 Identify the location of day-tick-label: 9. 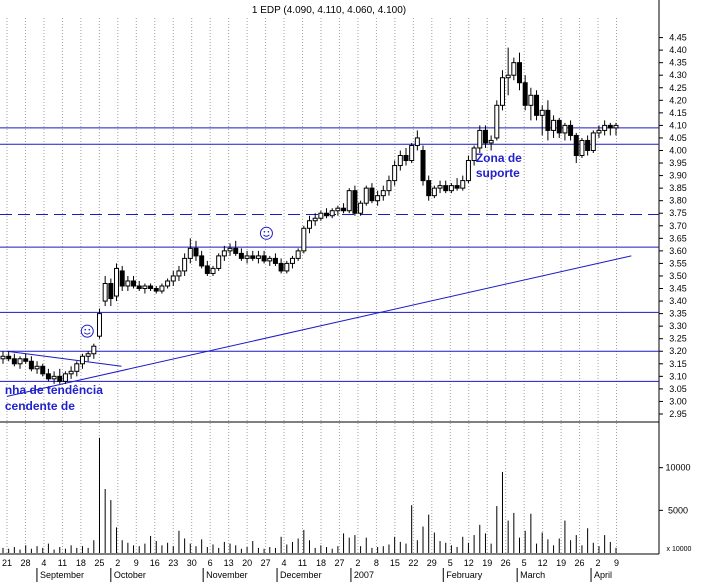
(136, 563).